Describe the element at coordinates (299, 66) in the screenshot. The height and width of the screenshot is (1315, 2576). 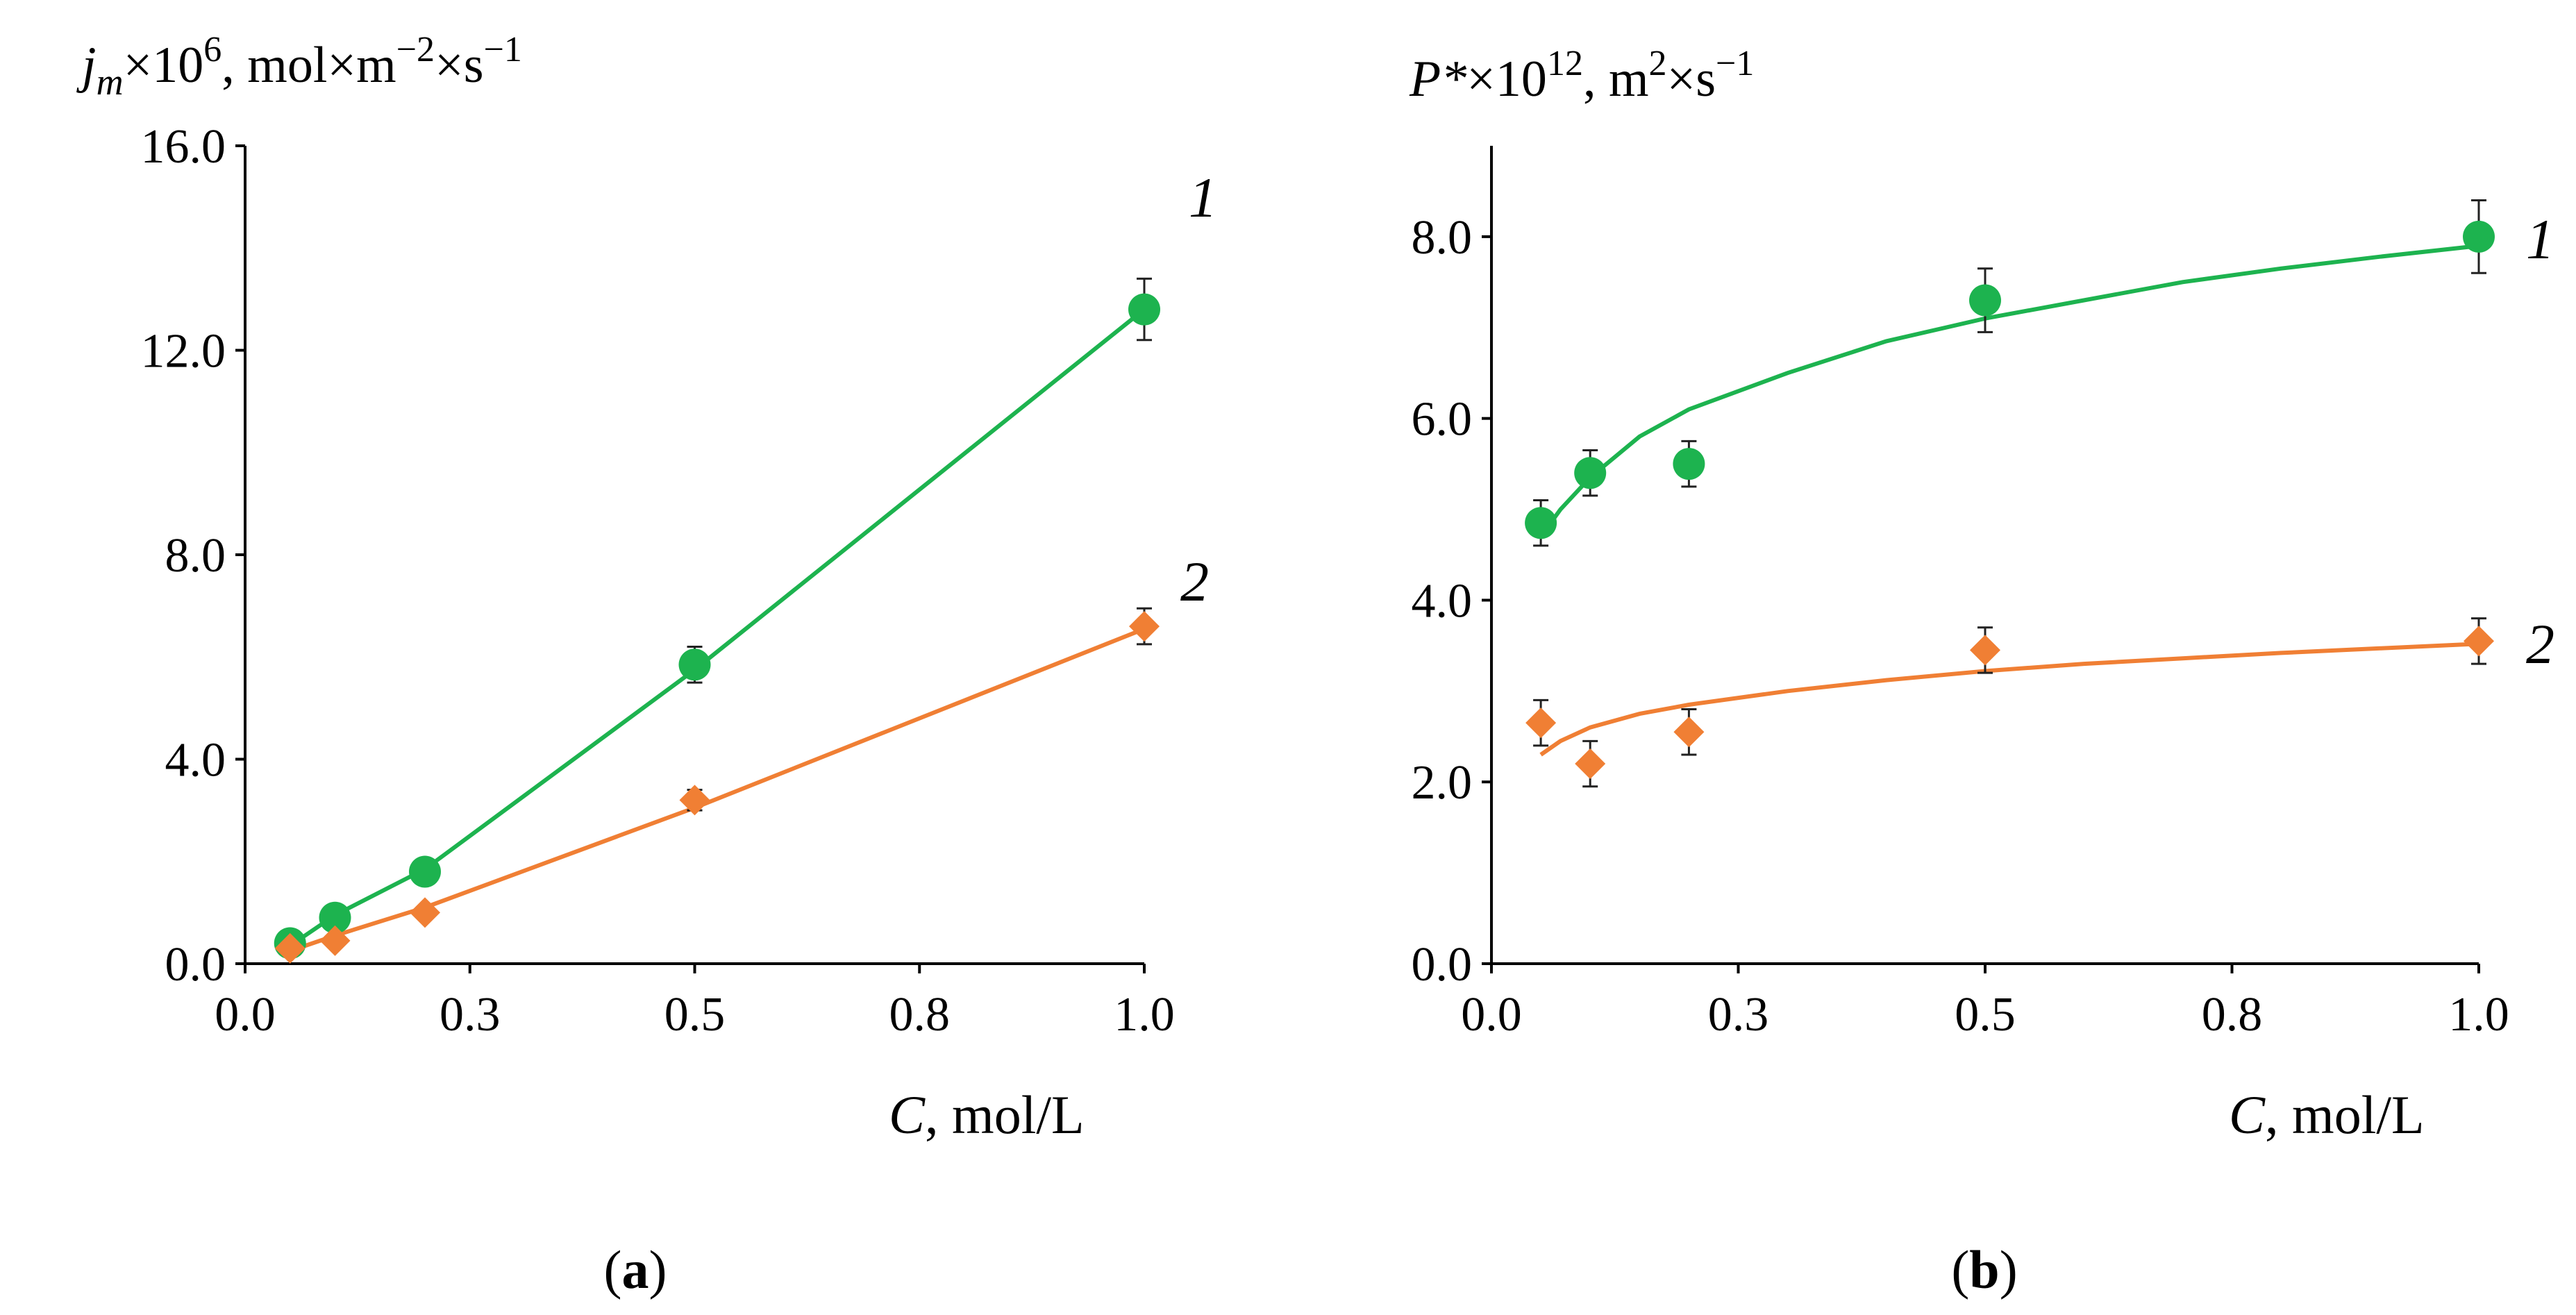
I see `panel-a-y-axis-label: jm×106, mol×m−2×s−1` at that location.